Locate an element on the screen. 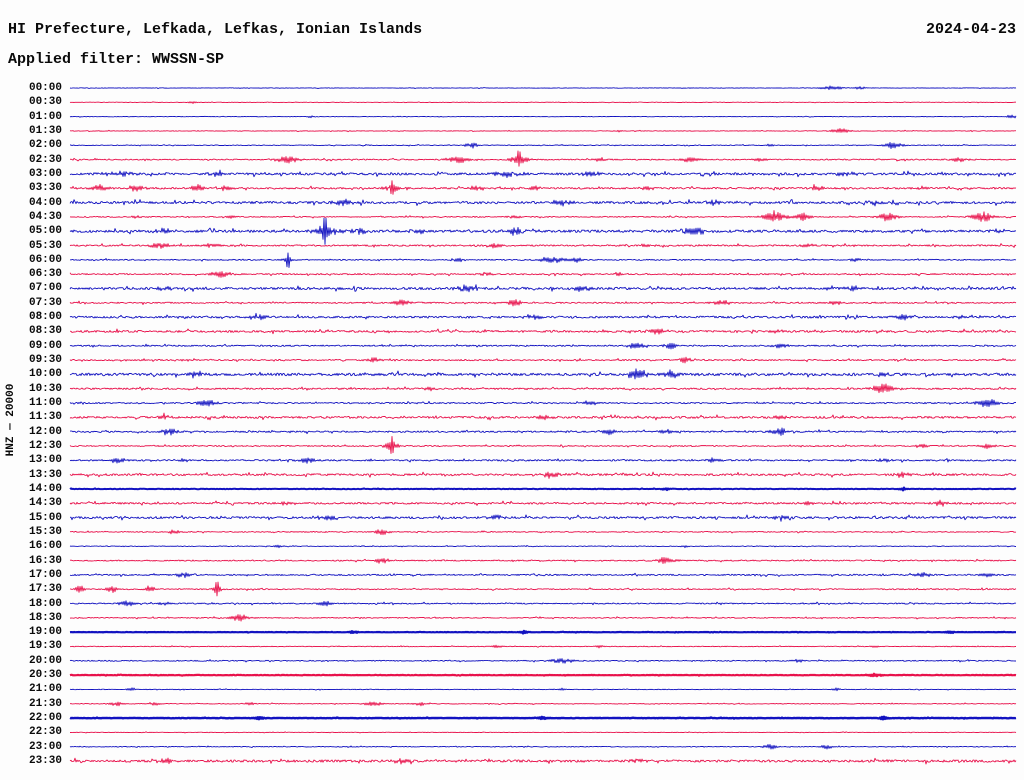 This screenshot has width=1024, height=780. time-label-09-00: 09:00 is located at coordinates (45, 345).